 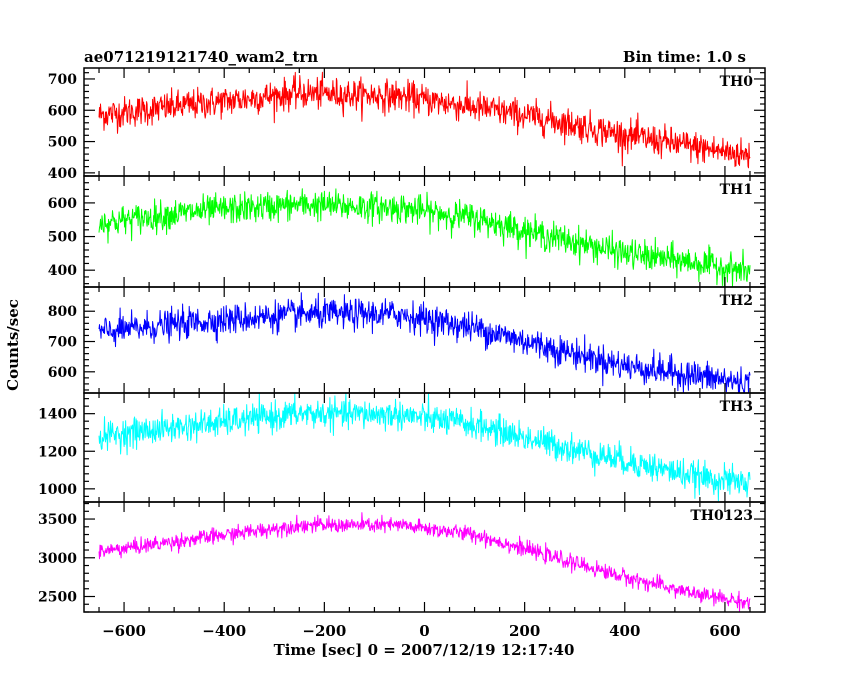 I want to click on x-tick-label: 600, so click(x=724, y=631).